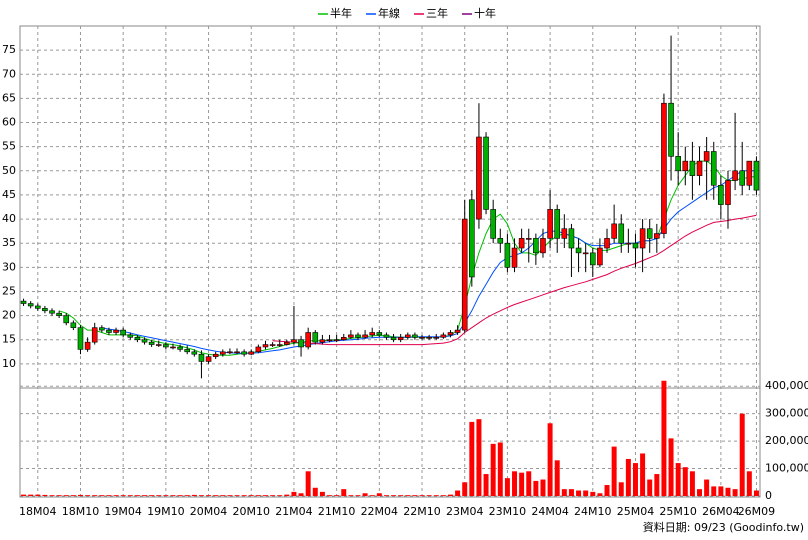  Describe the element at coordinates (9, 49) in the screenshot. I see `y-tick-label: 75` at that location.